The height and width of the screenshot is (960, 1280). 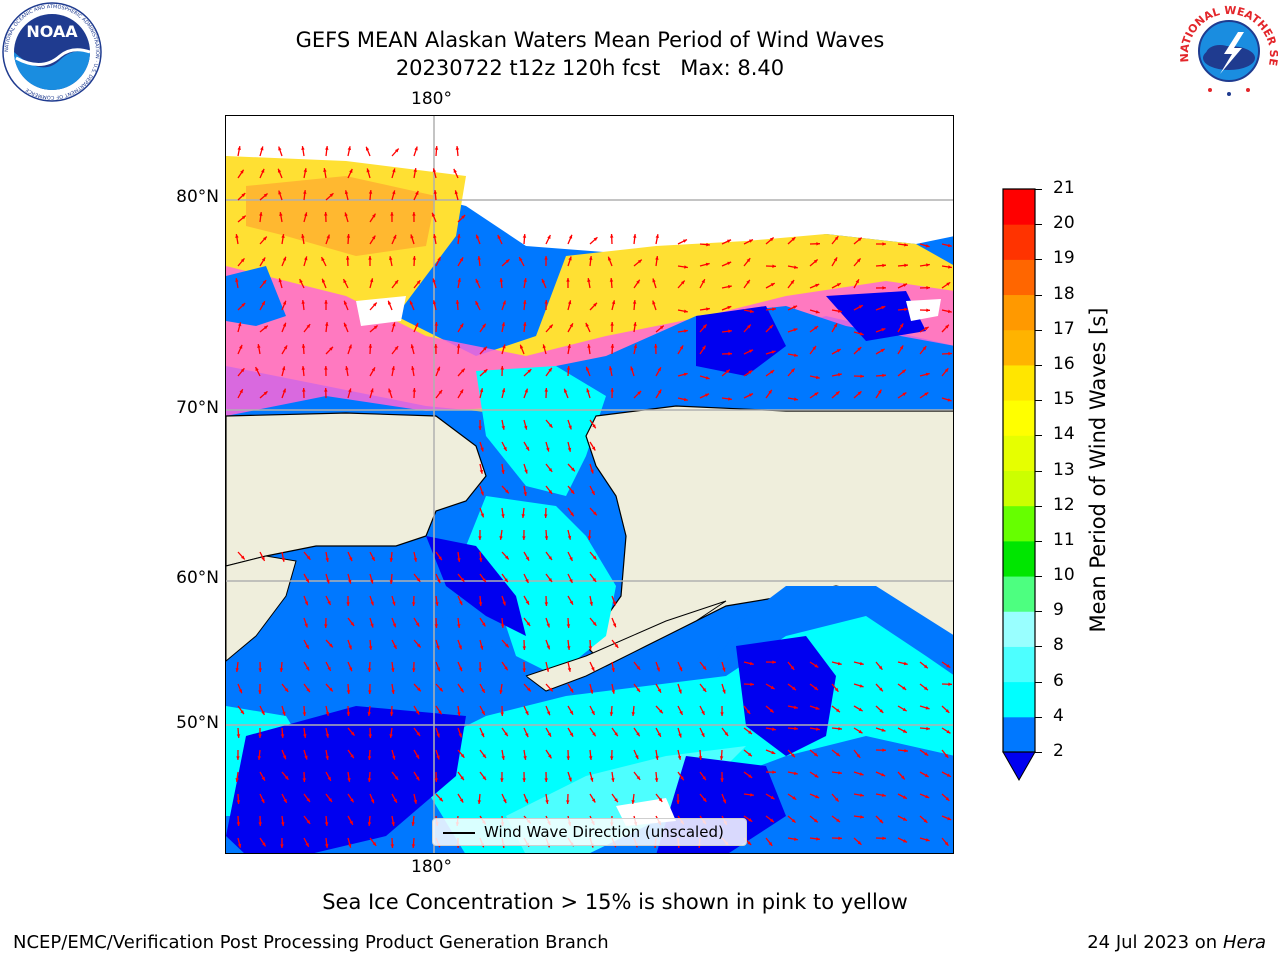 What do you see at coordinates (476, 586) in the screenshot?
I see `ocean-deep-bering` at bounding box center [476, 586].